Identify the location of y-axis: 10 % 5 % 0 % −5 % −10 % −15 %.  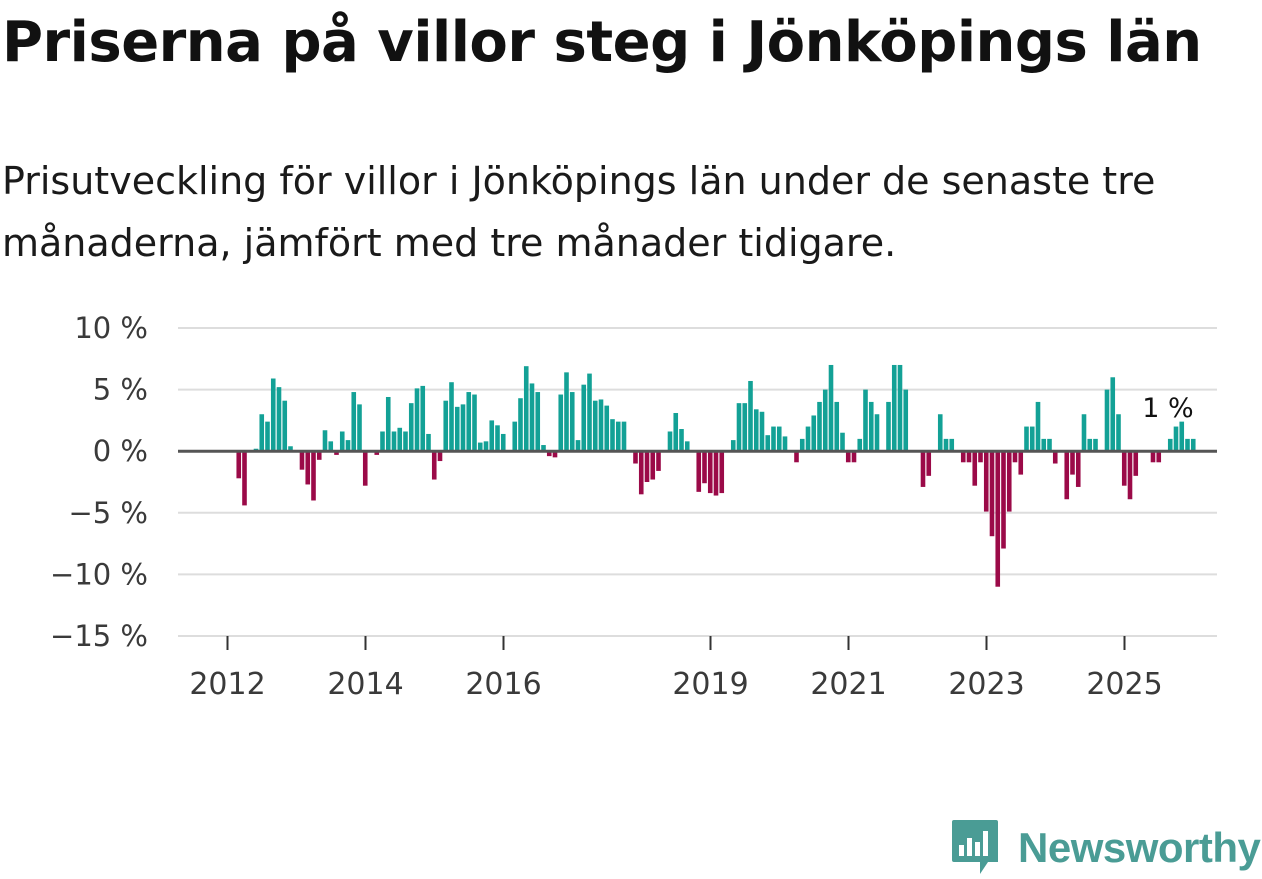
(99, 482).